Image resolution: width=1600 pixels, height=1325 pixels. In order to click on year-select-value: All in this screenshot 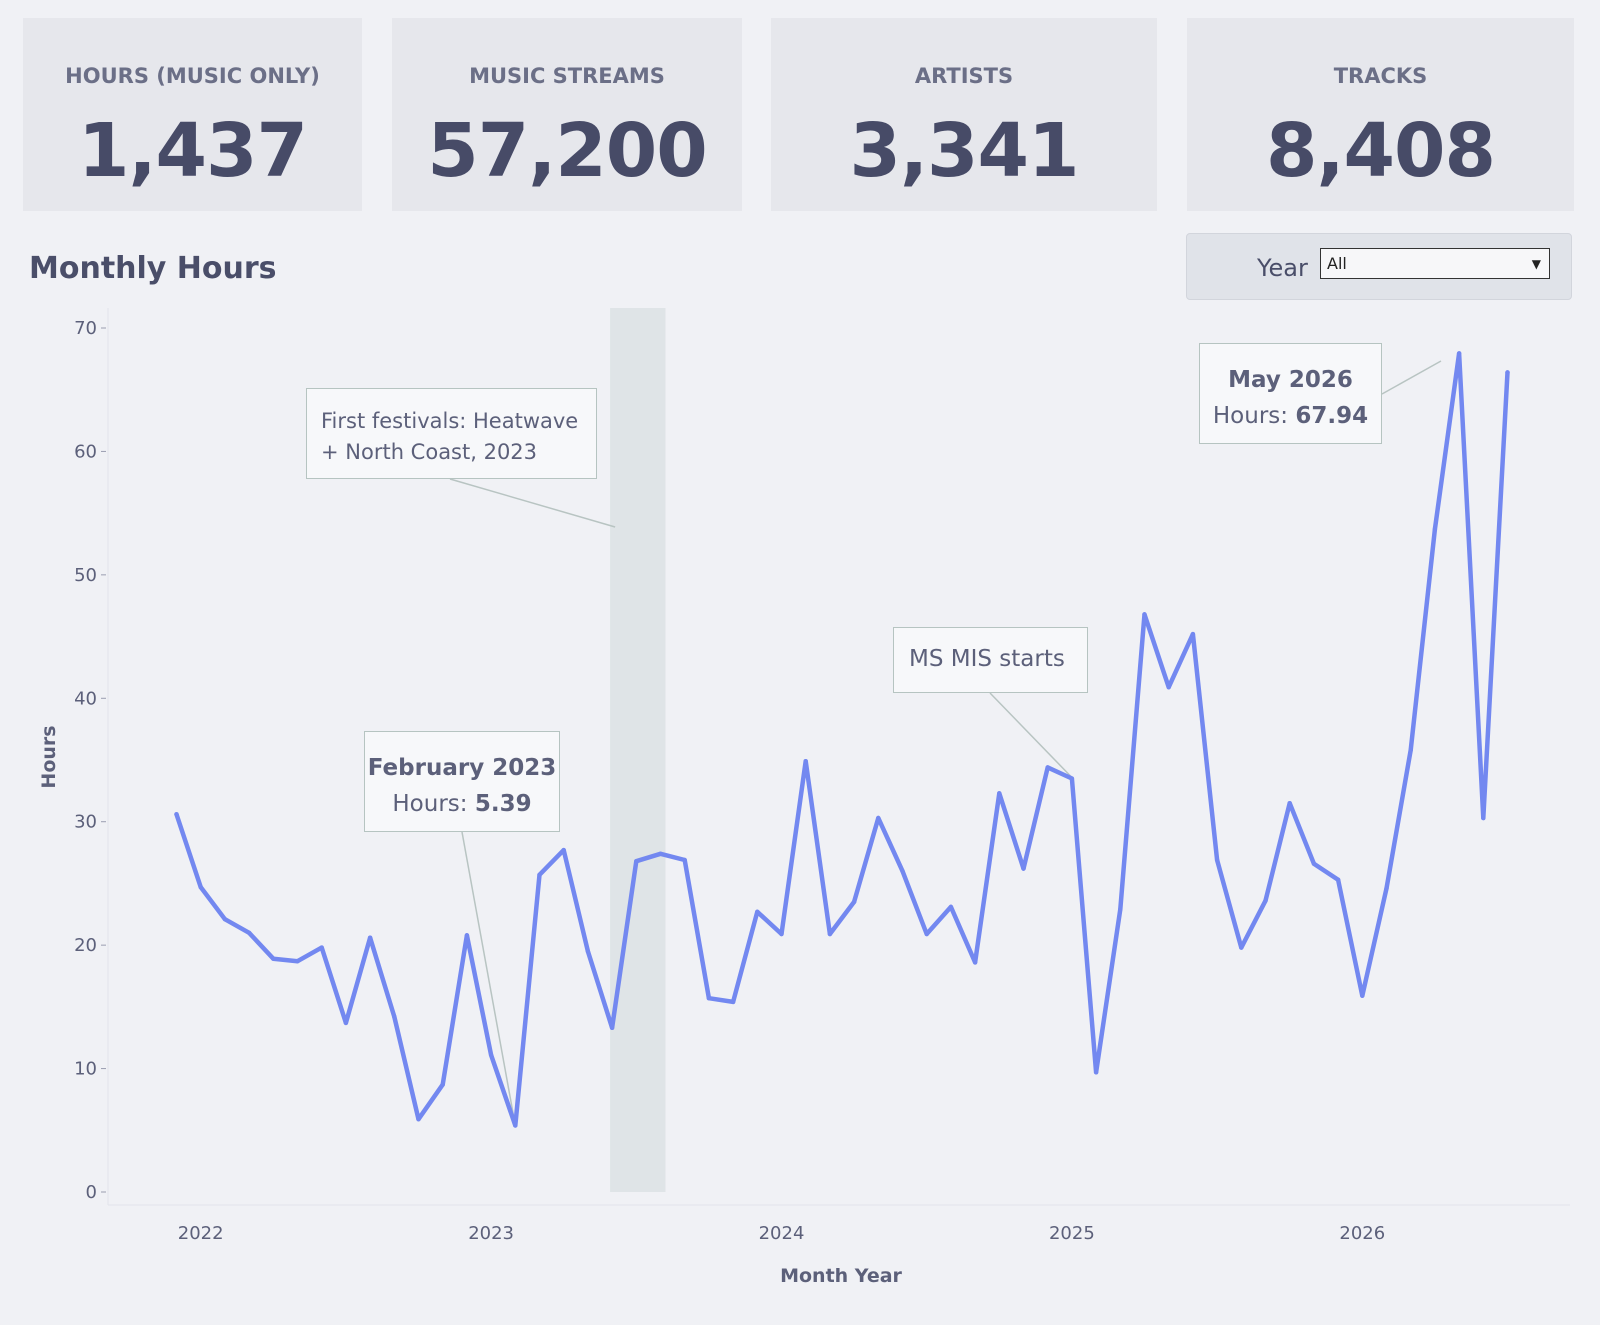, I will do `click(1337, 263)`.